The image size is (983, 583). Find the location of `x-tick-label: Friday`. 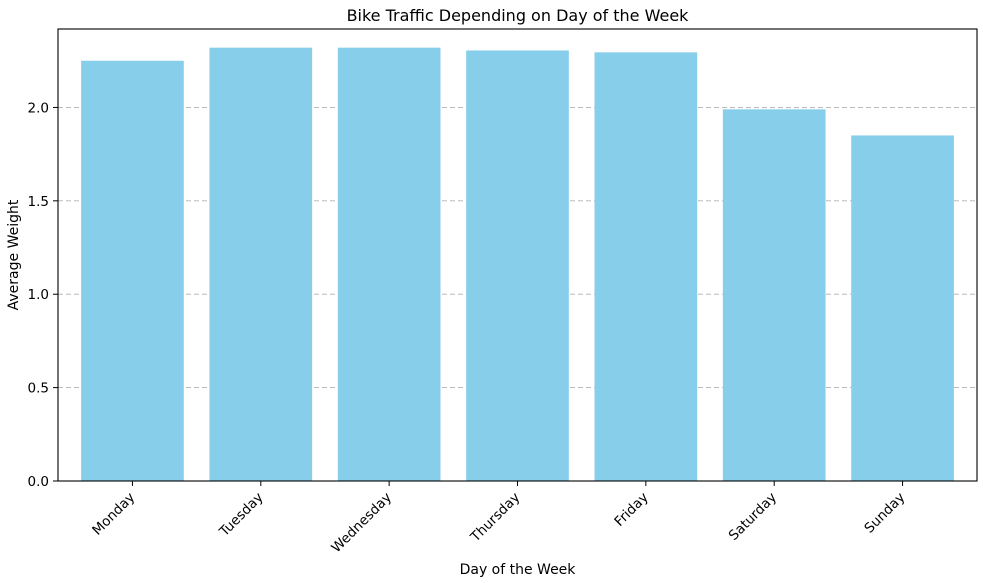

x-tick-label: Friday is located at coordinates (631, 510).